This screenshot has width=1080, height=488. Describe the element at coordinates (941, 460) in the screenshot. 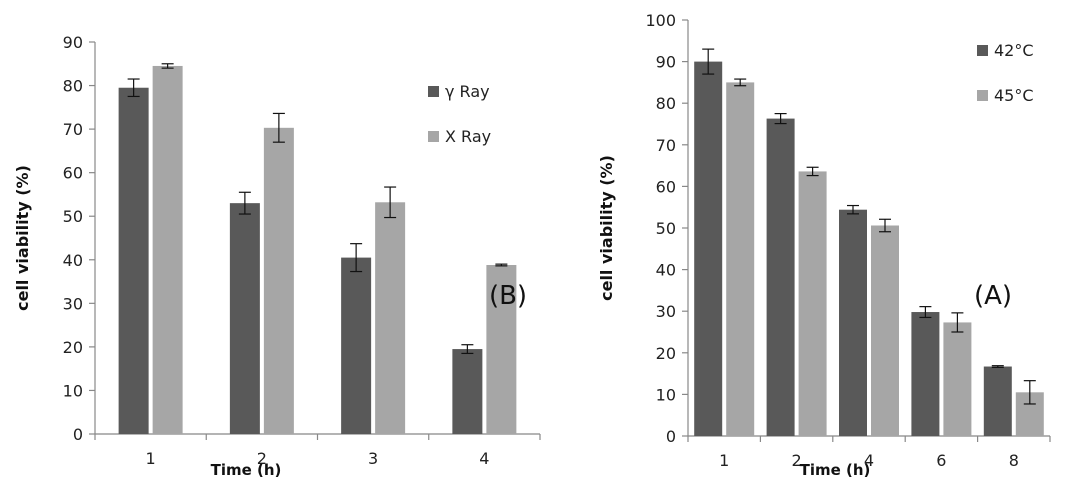

I see `x-tick-label: 6` at that location.